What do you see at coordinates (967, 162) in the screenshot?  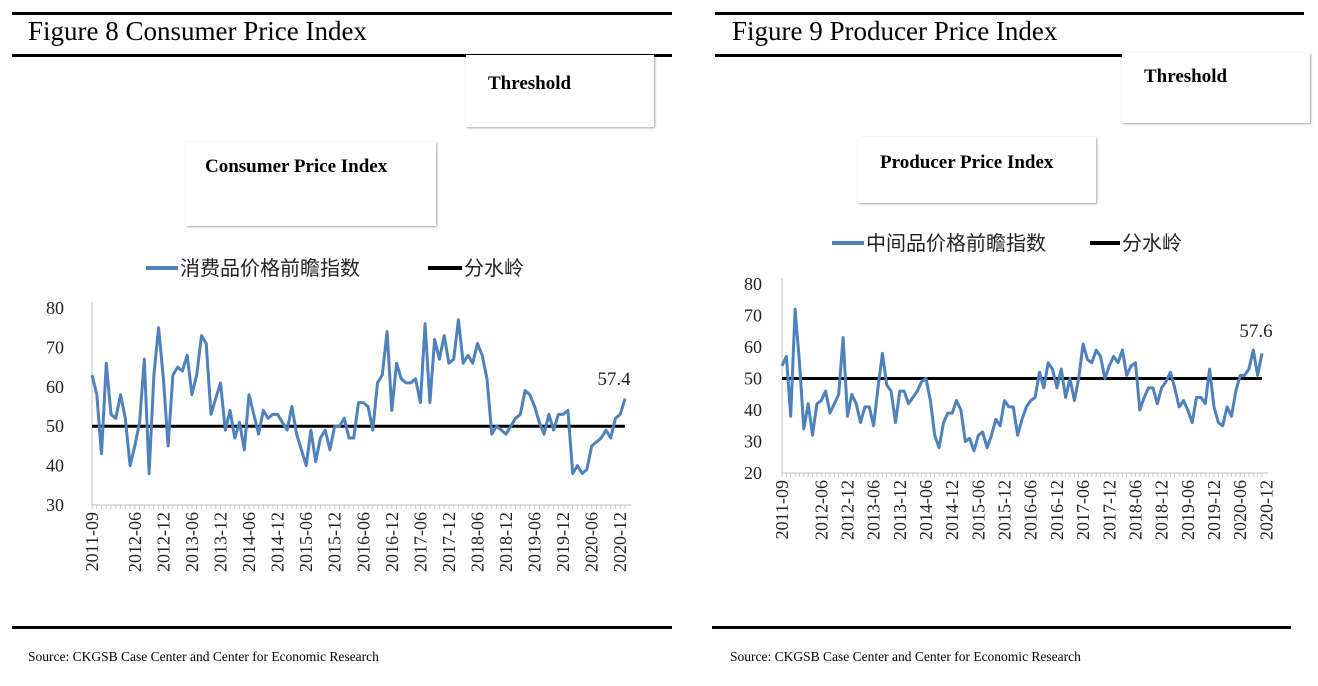 I see `index-box-label: Producer Price Index` at bounding box center [967, 162].